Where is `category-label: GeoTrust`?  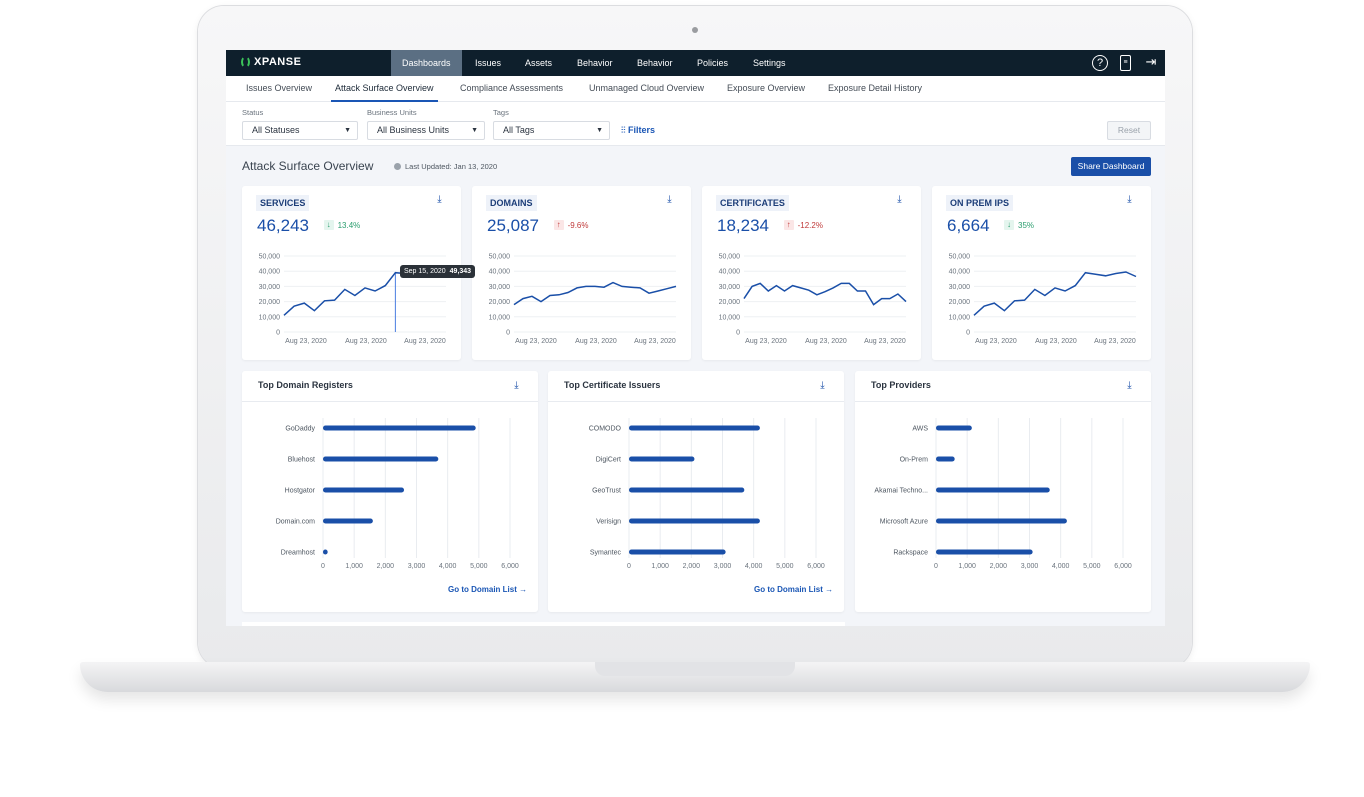 category-label: GeoTrust is located at coordinates (606, 491).